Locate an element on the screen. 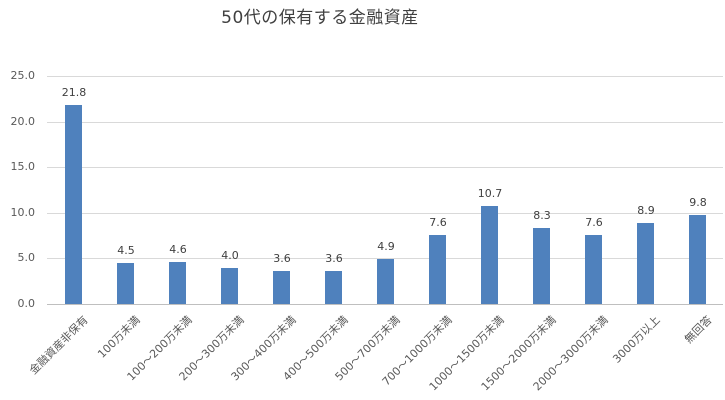 This screenshot has width=725, height=400. y-tick-label: 10.0 is located at coordinates (23, 212).